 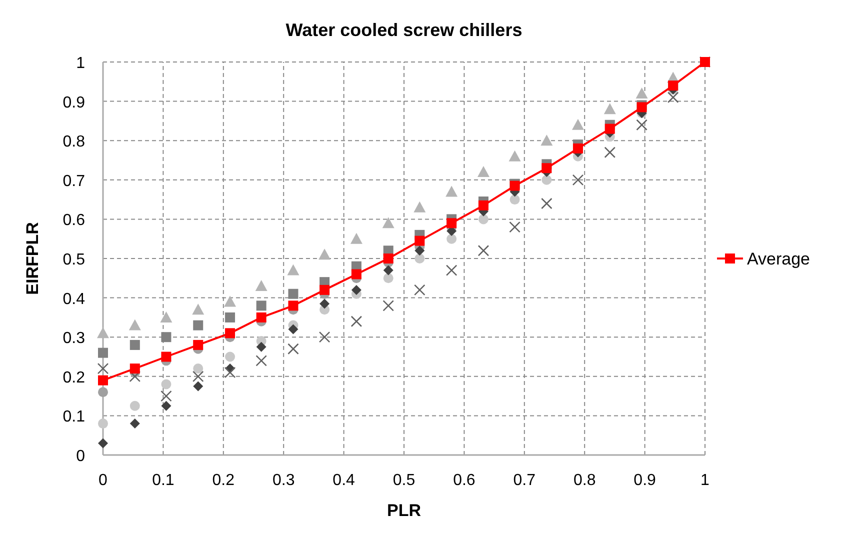 What do you see at coordinates (74, 299) in the screenshot?
I see `y-tick-label: 0.4` at bounding box center [74, 299].